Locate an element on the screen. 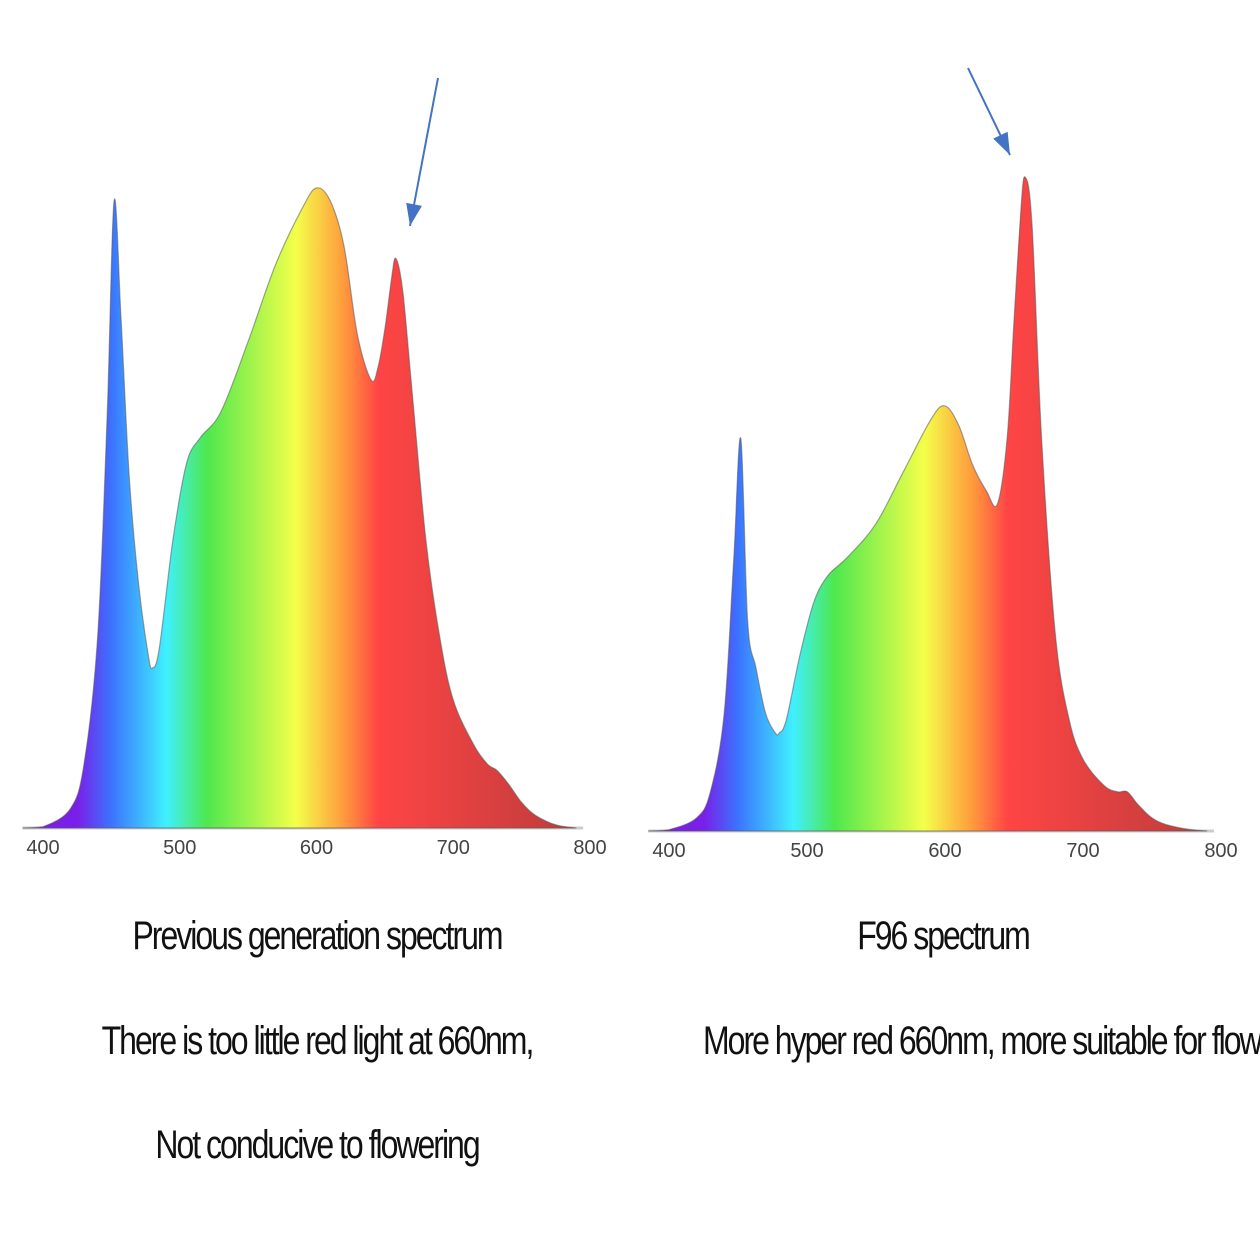  x-tick-label-0-0: 400 is located at coordinates (42, 848).